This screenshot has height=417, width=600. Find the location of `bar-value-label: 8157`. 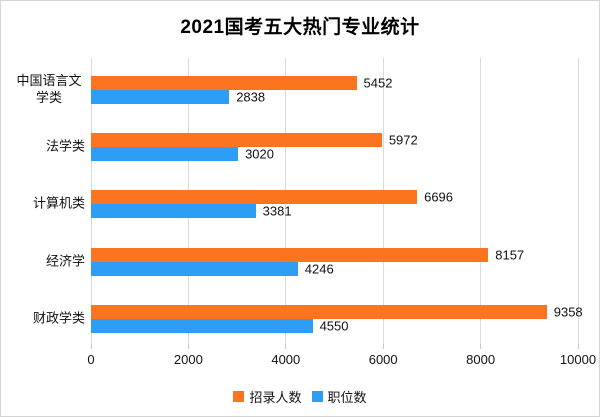

bar-value-label: 8157 is located at coordinates (510, 255).